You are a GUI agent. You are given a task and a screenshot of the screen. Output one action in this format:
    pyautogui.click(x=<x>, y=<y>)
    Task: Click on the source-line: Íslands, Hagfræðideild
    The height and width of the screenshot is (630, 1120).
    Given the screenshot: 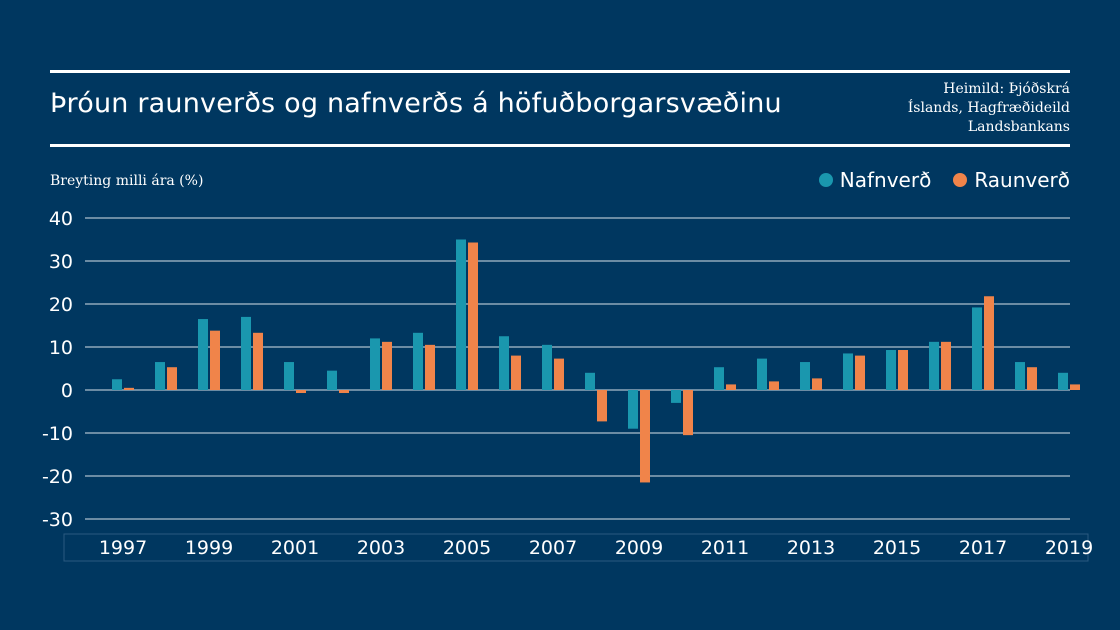 What is the action you would take?
    pyautogui.click(x=988, y=108)
    